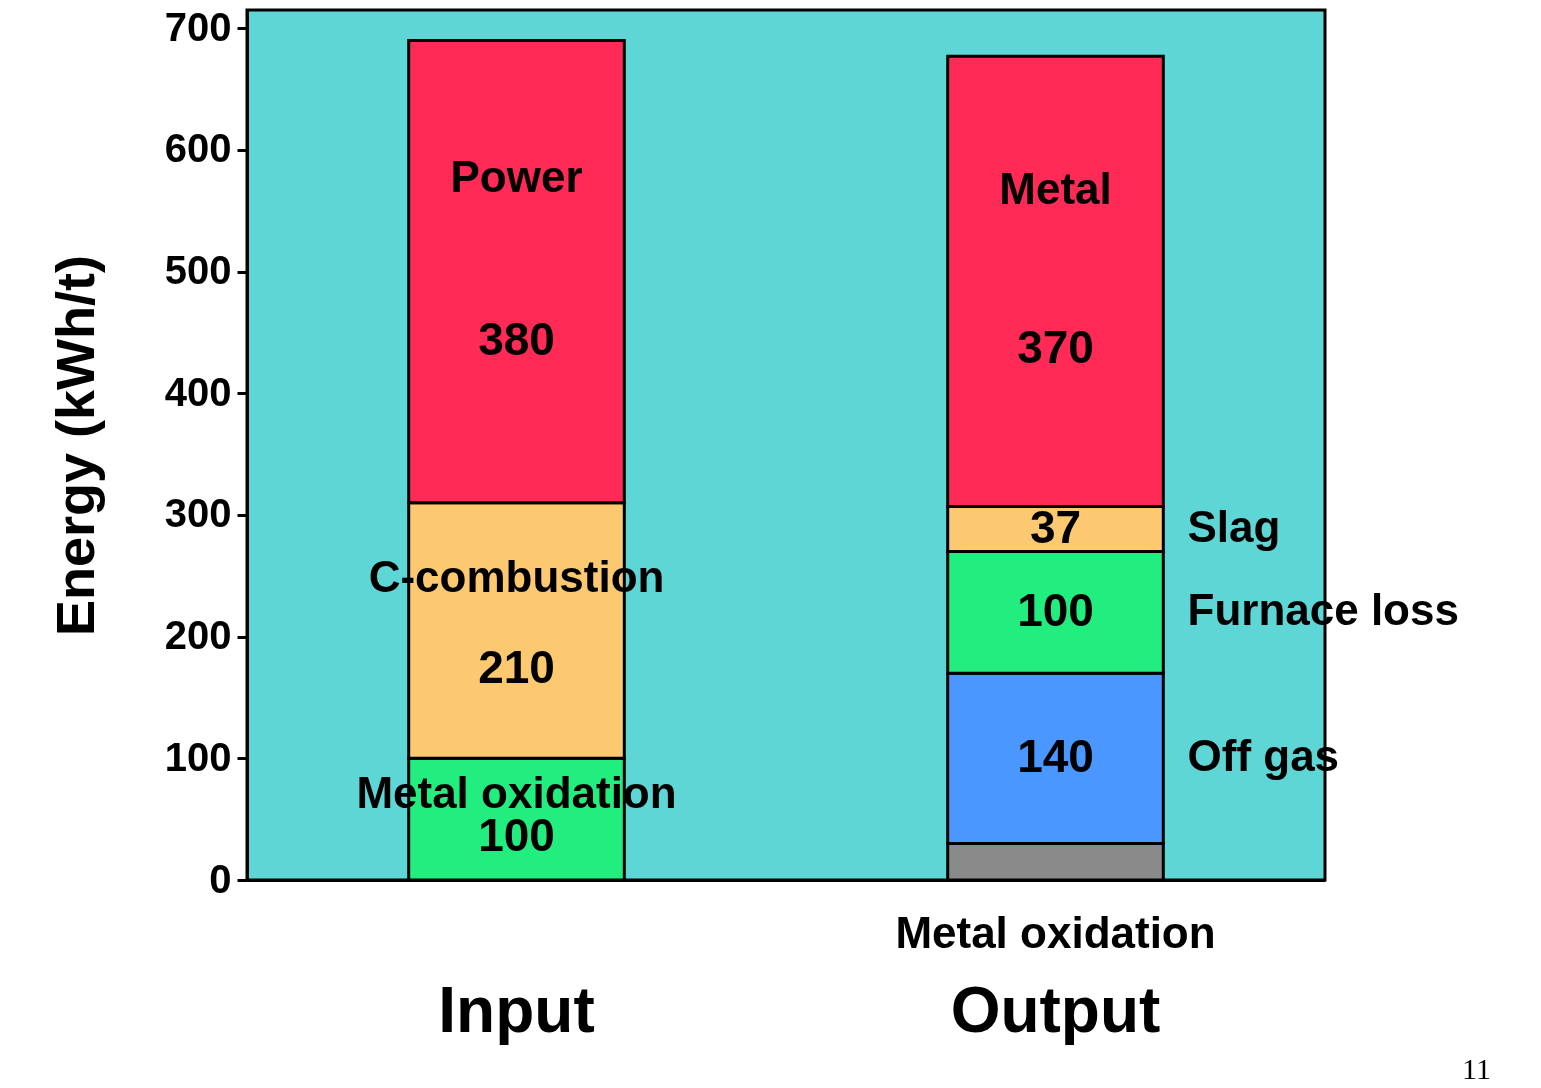 Image resolution: width=1541 pixels, height=1088 pixels. I want to click on y-tick-label: 500, so click(198, 270).